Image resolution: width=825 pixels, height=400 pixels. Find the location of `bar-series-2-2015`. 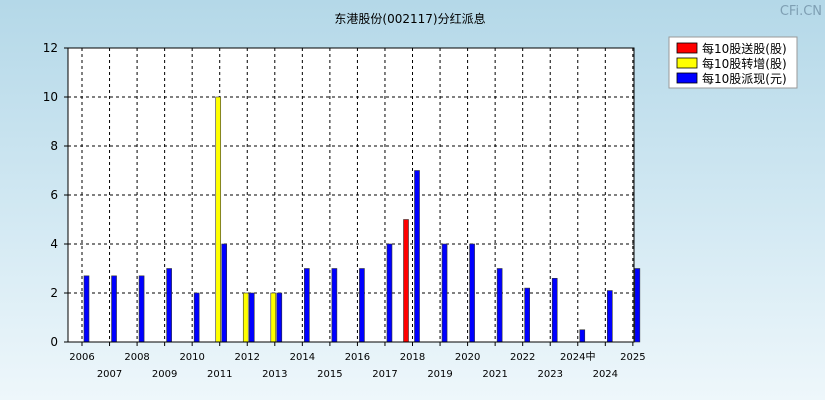

bar-series-2-2015 is located at coordinates (334, 305).